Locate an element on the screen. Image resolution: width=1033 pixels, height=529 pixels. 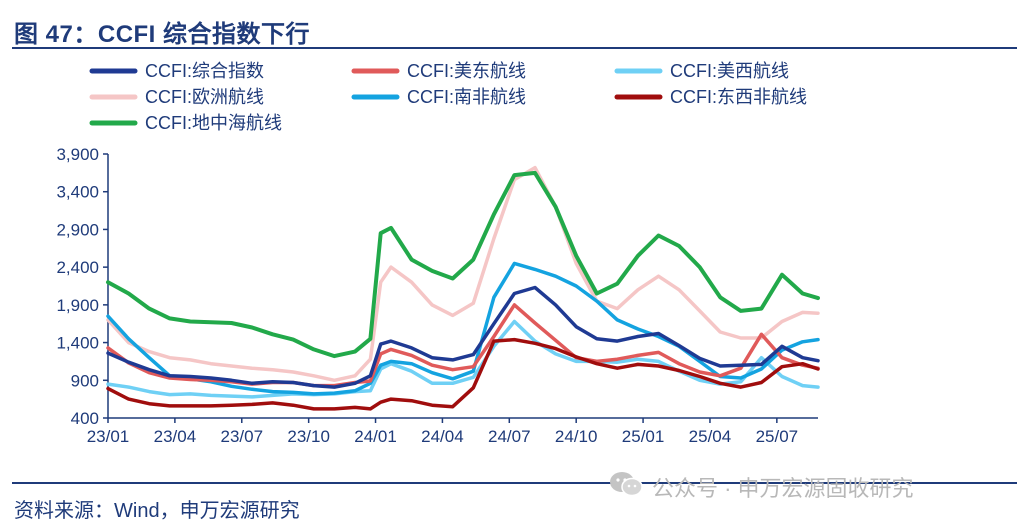
figure-title: 图 47：CCFI 综合指数下行 is located at coordinates (162, 34).